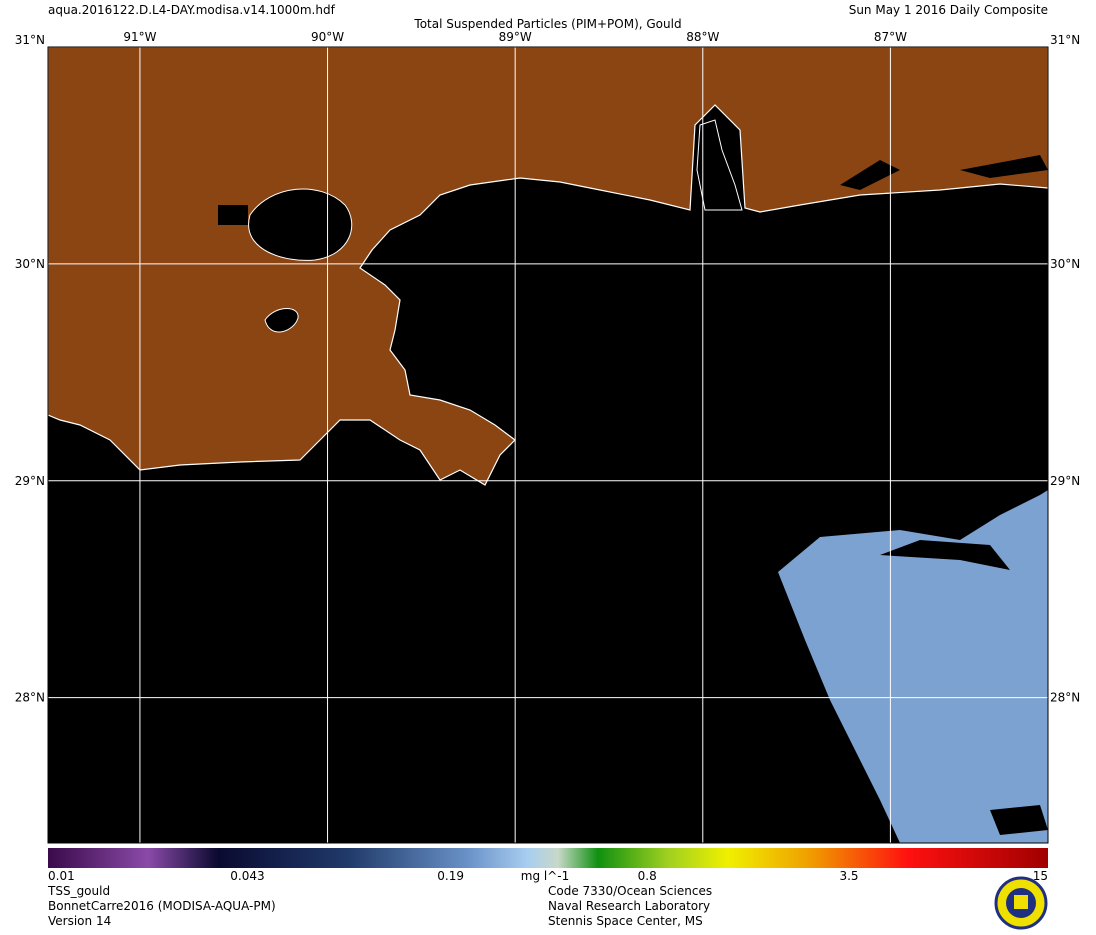 The width and height of the screenshot is (1096, 935). What do you see at coordinates (1040, 876) in the screenshot?
I see `colorbar-tick-label: 15` at bounding box center [1040, 876].